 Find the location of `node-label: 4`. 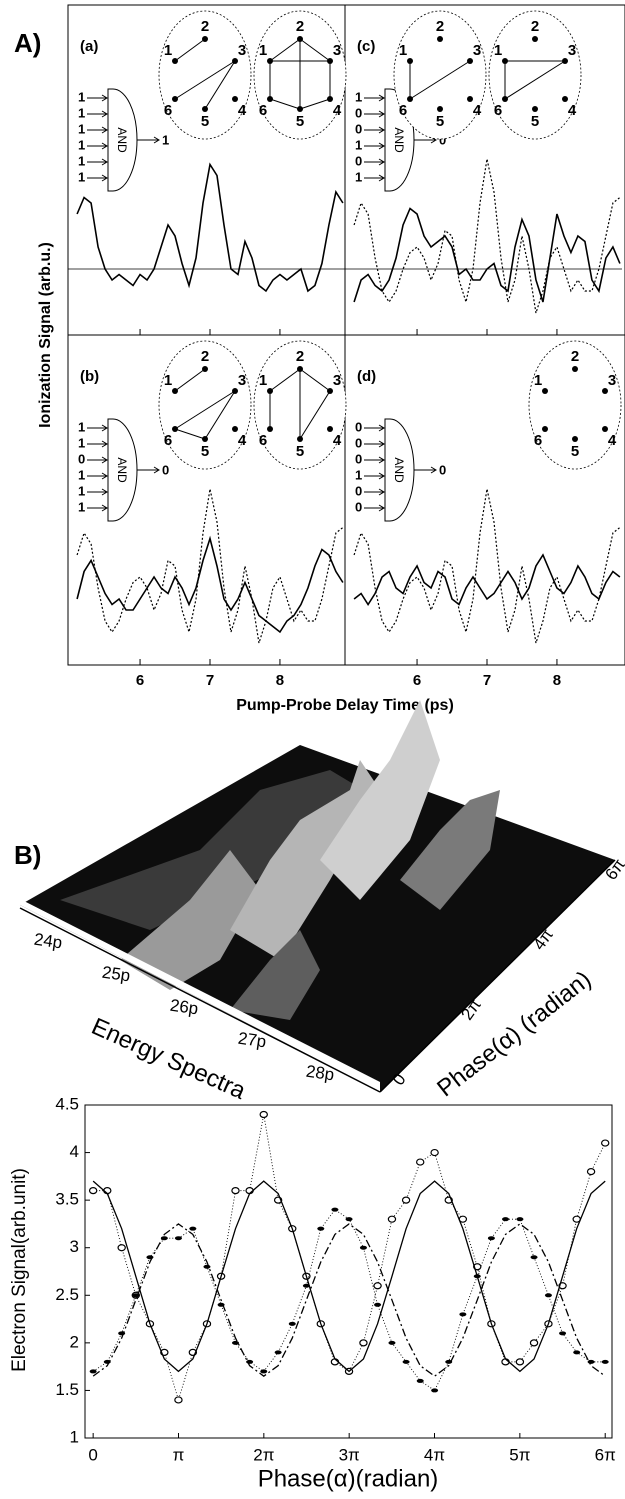

node-label: 4 is located at coordinates (337, 440).